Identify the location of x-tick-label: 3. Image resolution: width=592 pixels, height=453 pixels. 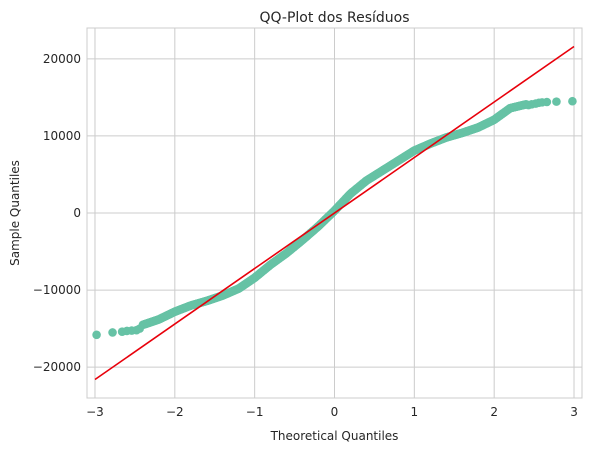
(574, 412).